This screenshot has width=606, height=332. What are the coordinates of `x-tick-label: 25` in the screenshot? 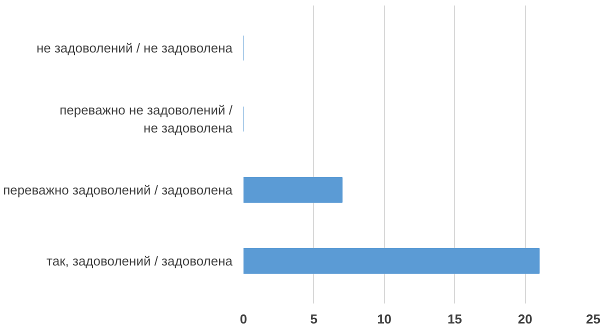 It's located at (593, 319).